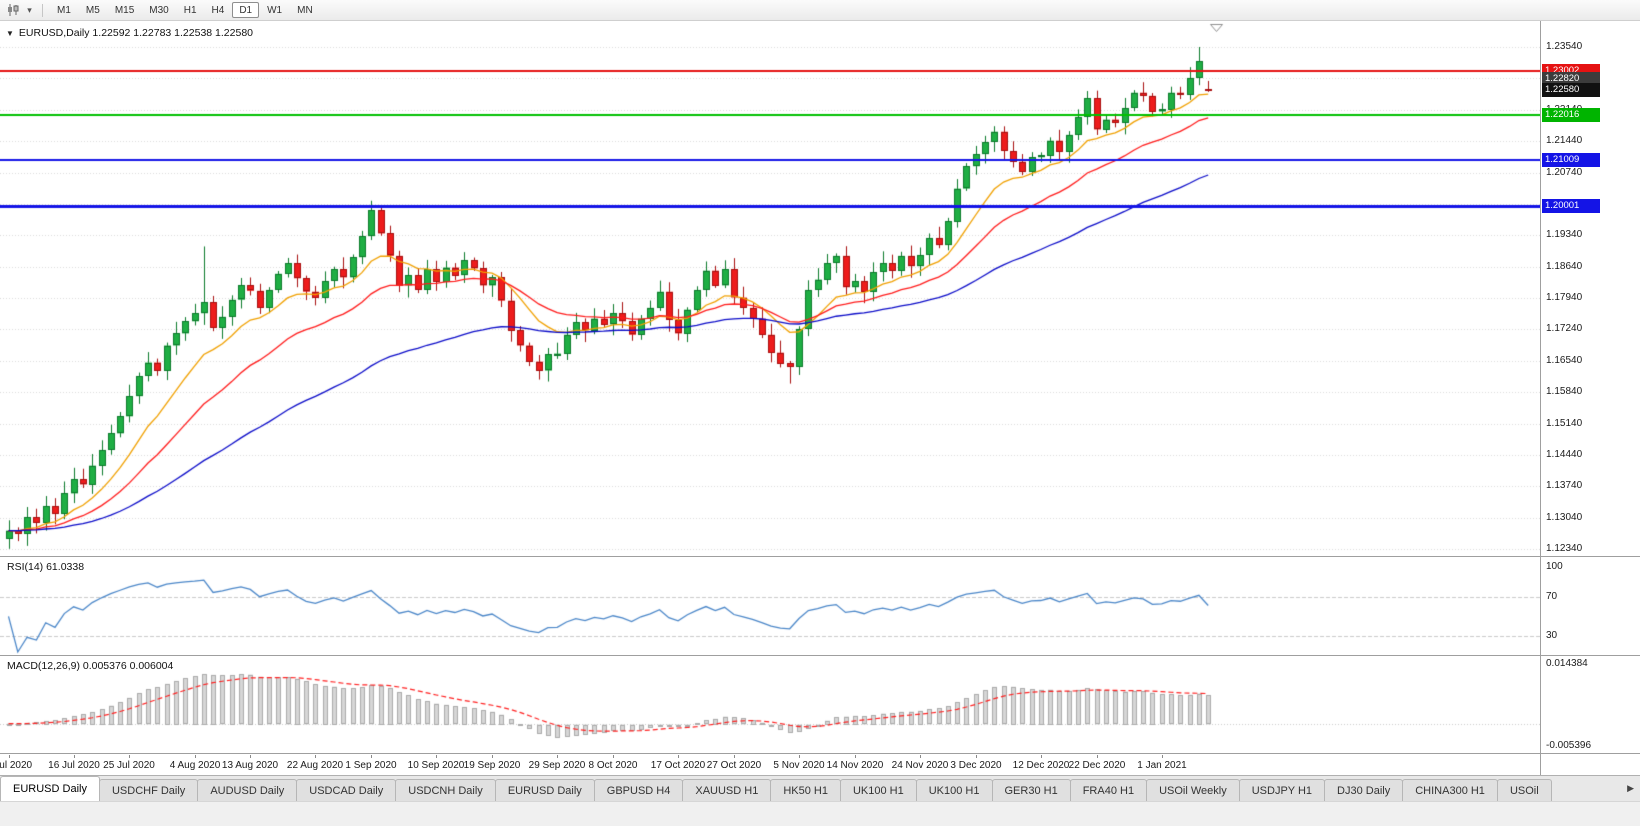 The height and width of the screenshot is (826, 1640). Describe the element at coordinates (1564, 454) in the screenshot. I see `price-axis-label: 1.14440` at that location.